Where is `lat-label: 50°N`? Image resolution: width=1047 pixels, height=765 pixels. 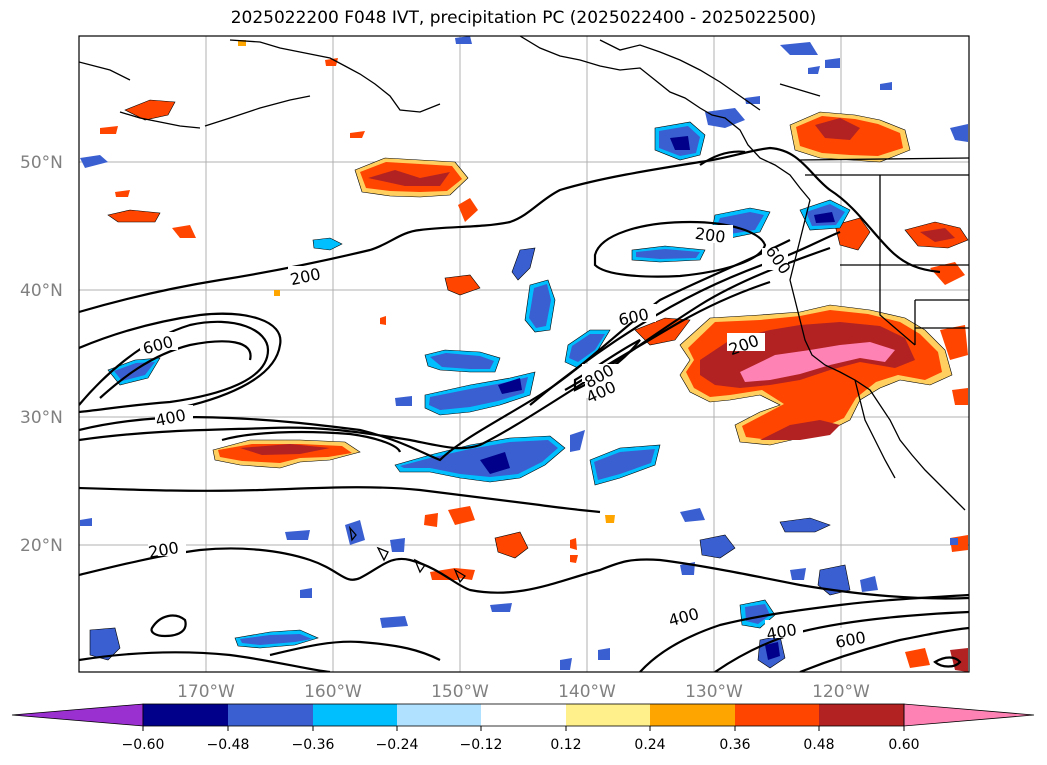
lat-label: 50°N is located at coordinates (41, 163).